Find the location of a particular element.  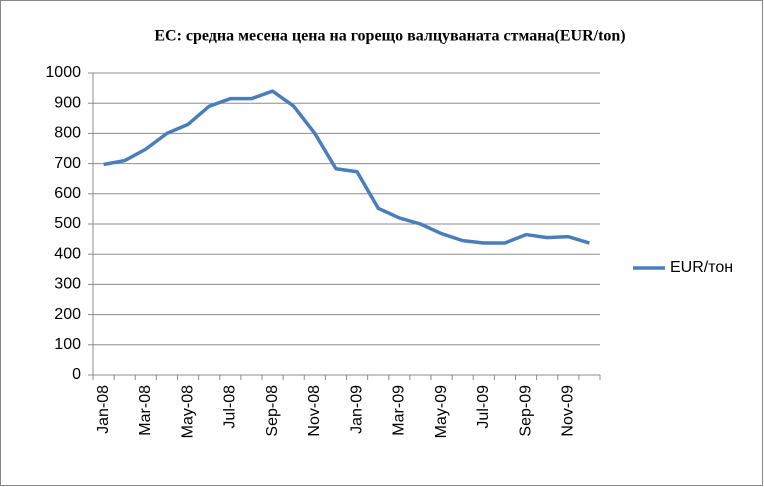

y-tick-label: 700 is located at coordinates (67, 163).